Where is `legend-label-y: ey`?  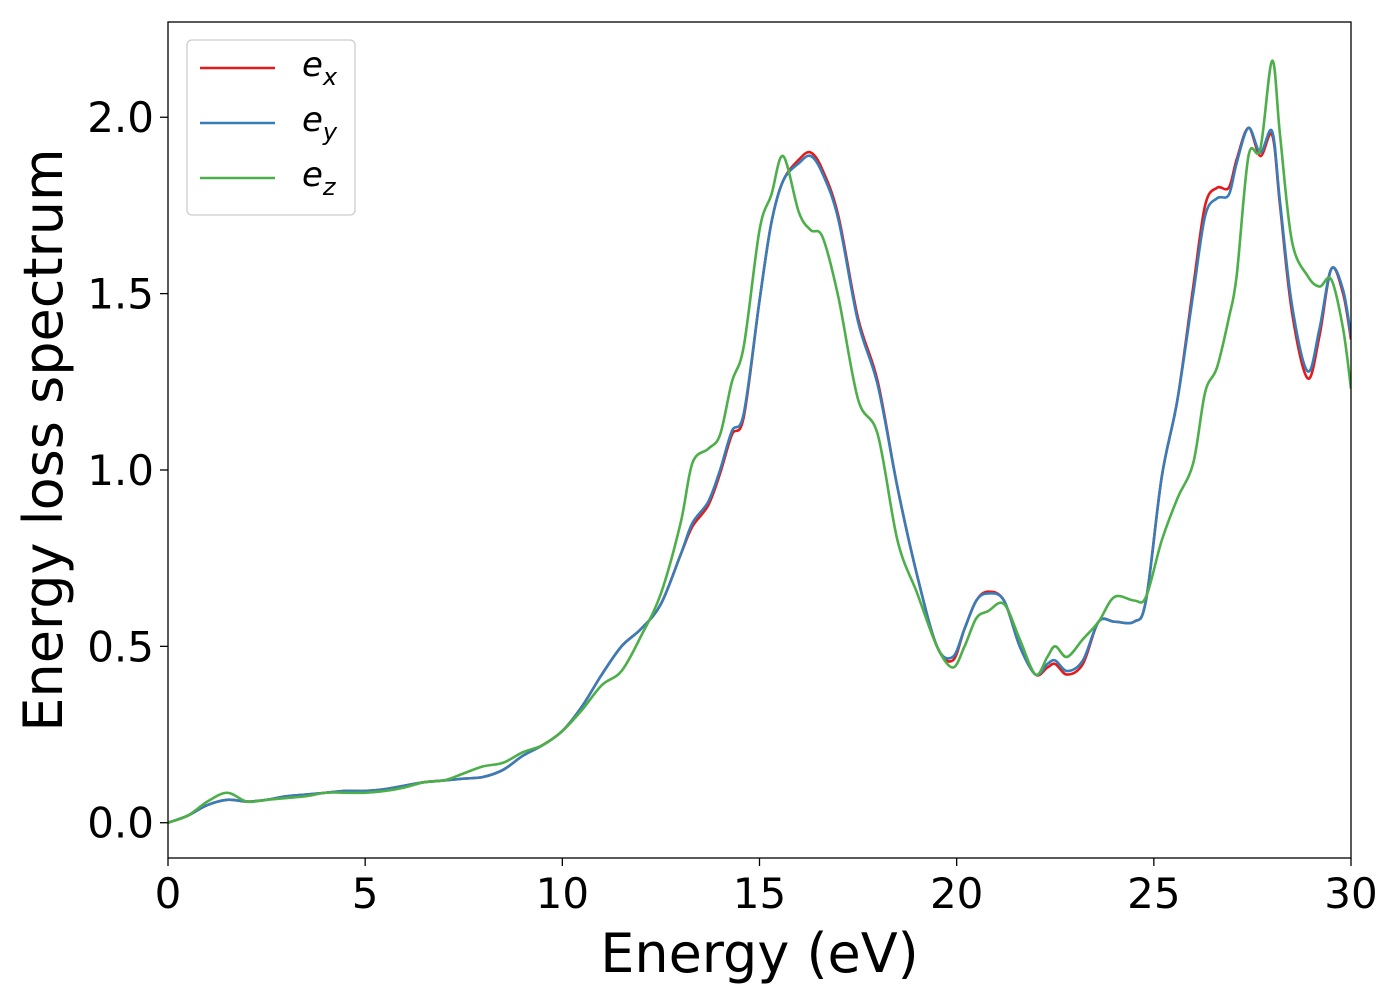 legend-label-y: ey is located at coordinates (320, 123).